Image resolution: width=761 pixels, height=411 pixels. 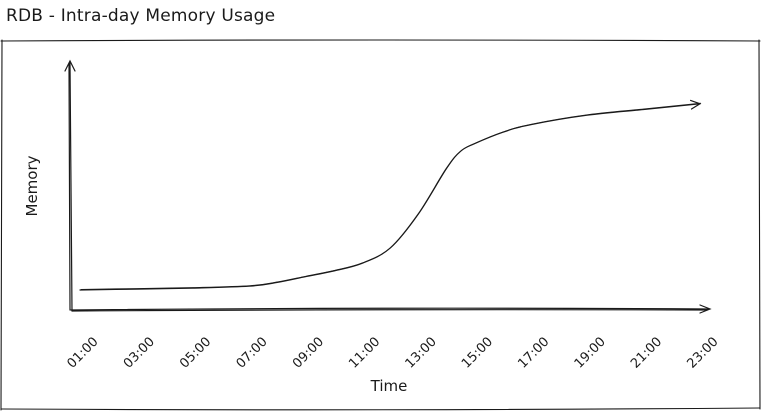 I want to click on x-tick-label: 07:00, so click(x=252, y=352).